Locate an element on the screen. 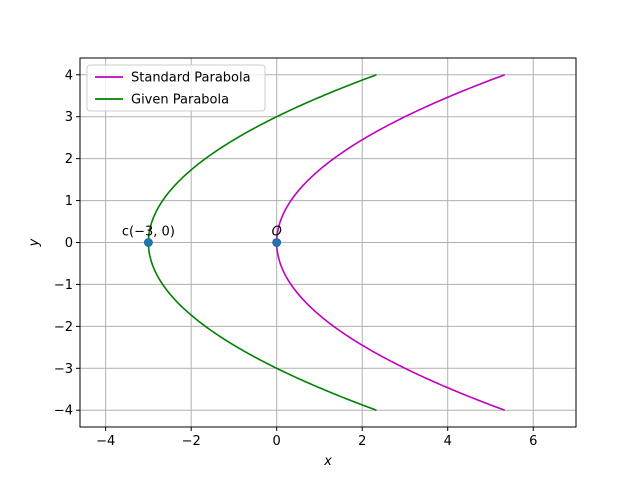 The width and height of the screenshot is (640, 480). y-tick-label: −2 is located at coordinates (63, 327).